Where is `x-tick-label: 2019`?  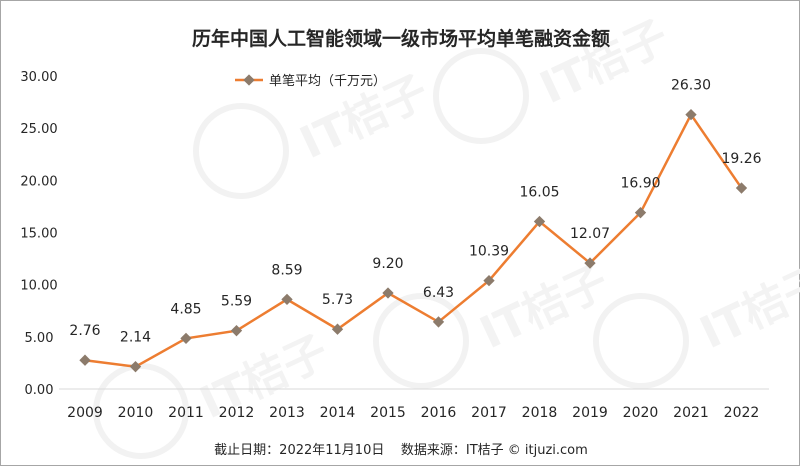 x-tick-label: 2019 is located at coordinates (590, 413).